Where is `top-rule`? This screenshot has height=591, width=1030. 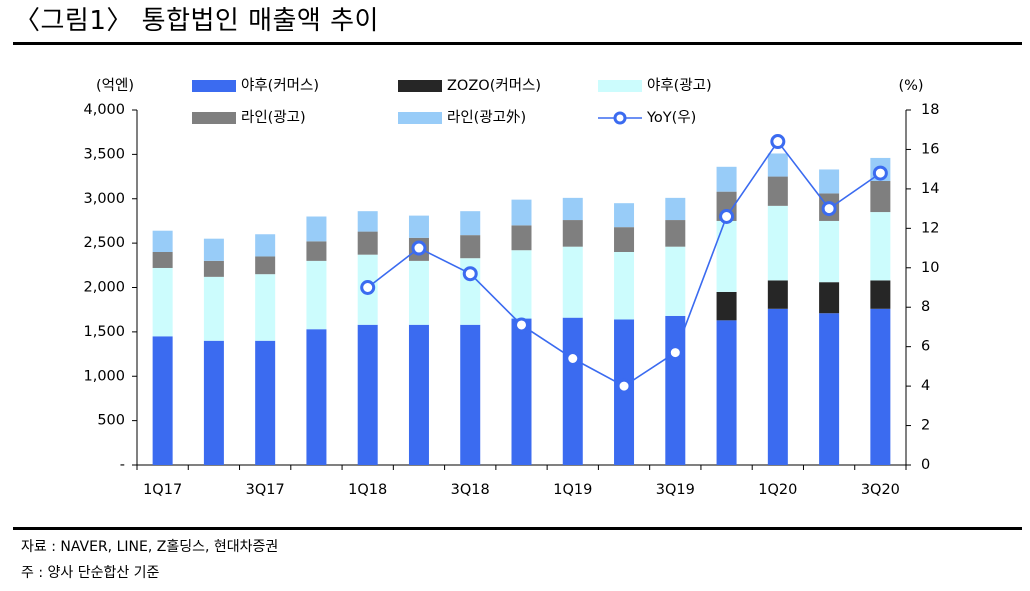
top-rule is located at coordinates (517, 43).